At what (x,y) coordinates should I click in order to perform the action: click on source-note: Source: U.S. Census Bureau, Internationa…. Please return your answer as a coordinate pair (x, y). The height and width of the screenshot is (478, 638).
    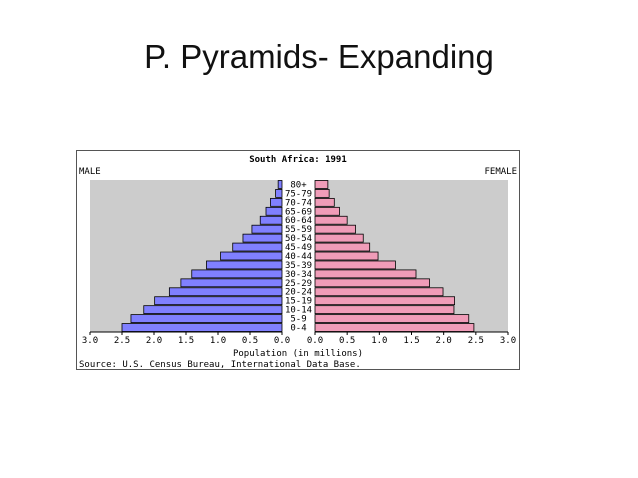
    Looking at the image, I should click on (220, 364).